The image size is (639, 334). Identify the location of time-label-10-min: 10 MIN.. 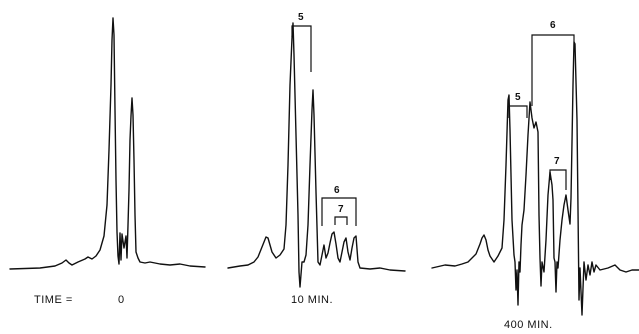
(312, 300).